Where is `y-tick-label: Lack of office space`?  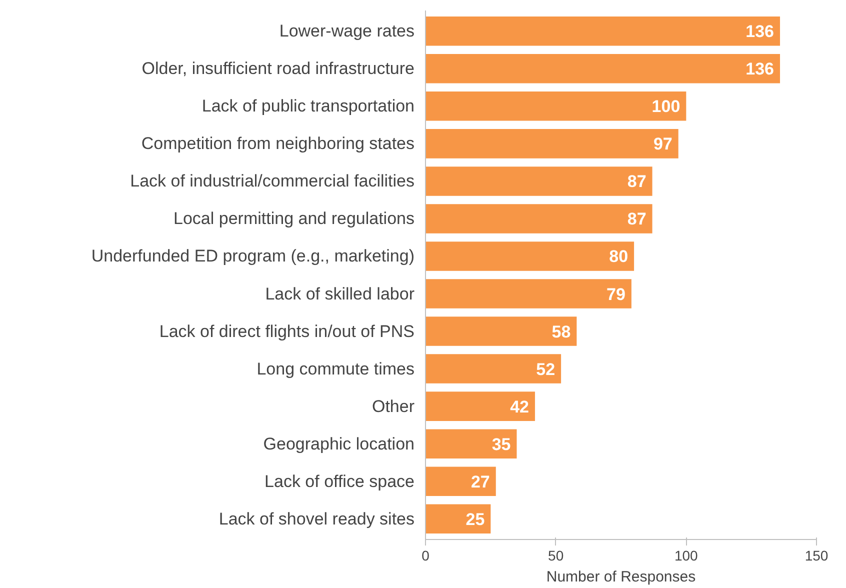 y-tick-label: Lack of office space is located at coordinates (339, 481).